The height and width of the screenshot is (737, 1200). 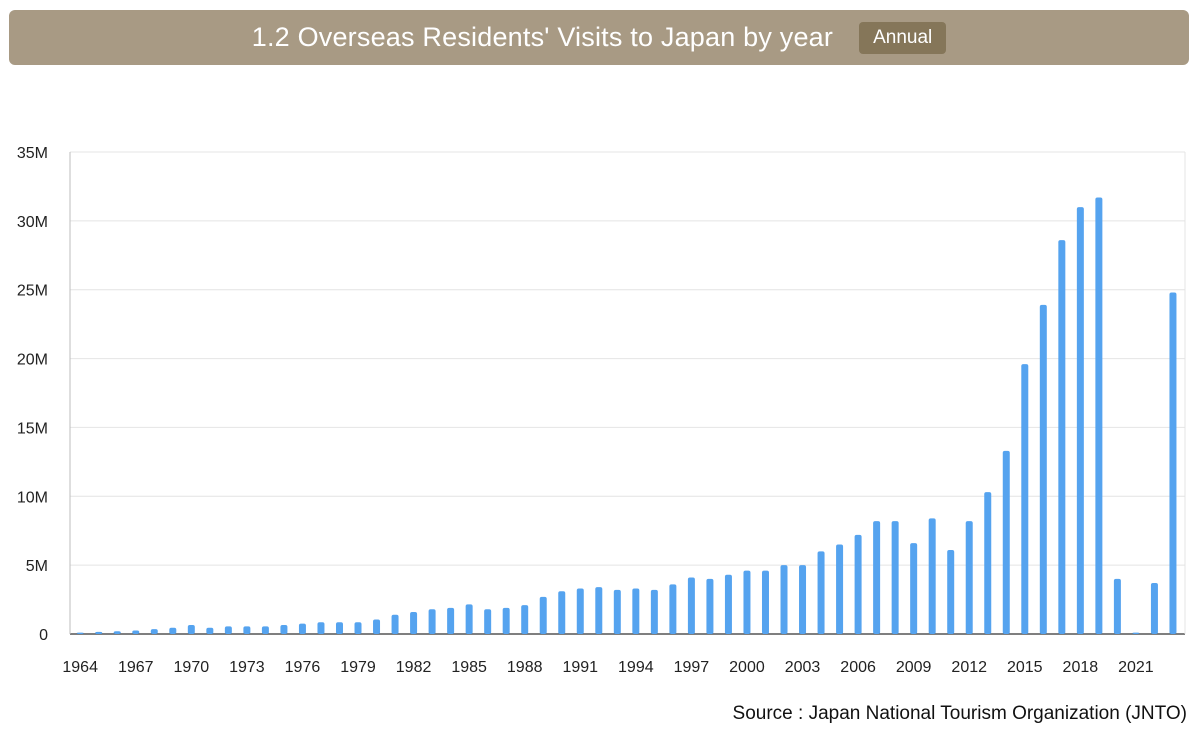 What do you see at coordinates (154, 631) in the screenshot?
I see `bar-1968` at bounding box center [154, 631].